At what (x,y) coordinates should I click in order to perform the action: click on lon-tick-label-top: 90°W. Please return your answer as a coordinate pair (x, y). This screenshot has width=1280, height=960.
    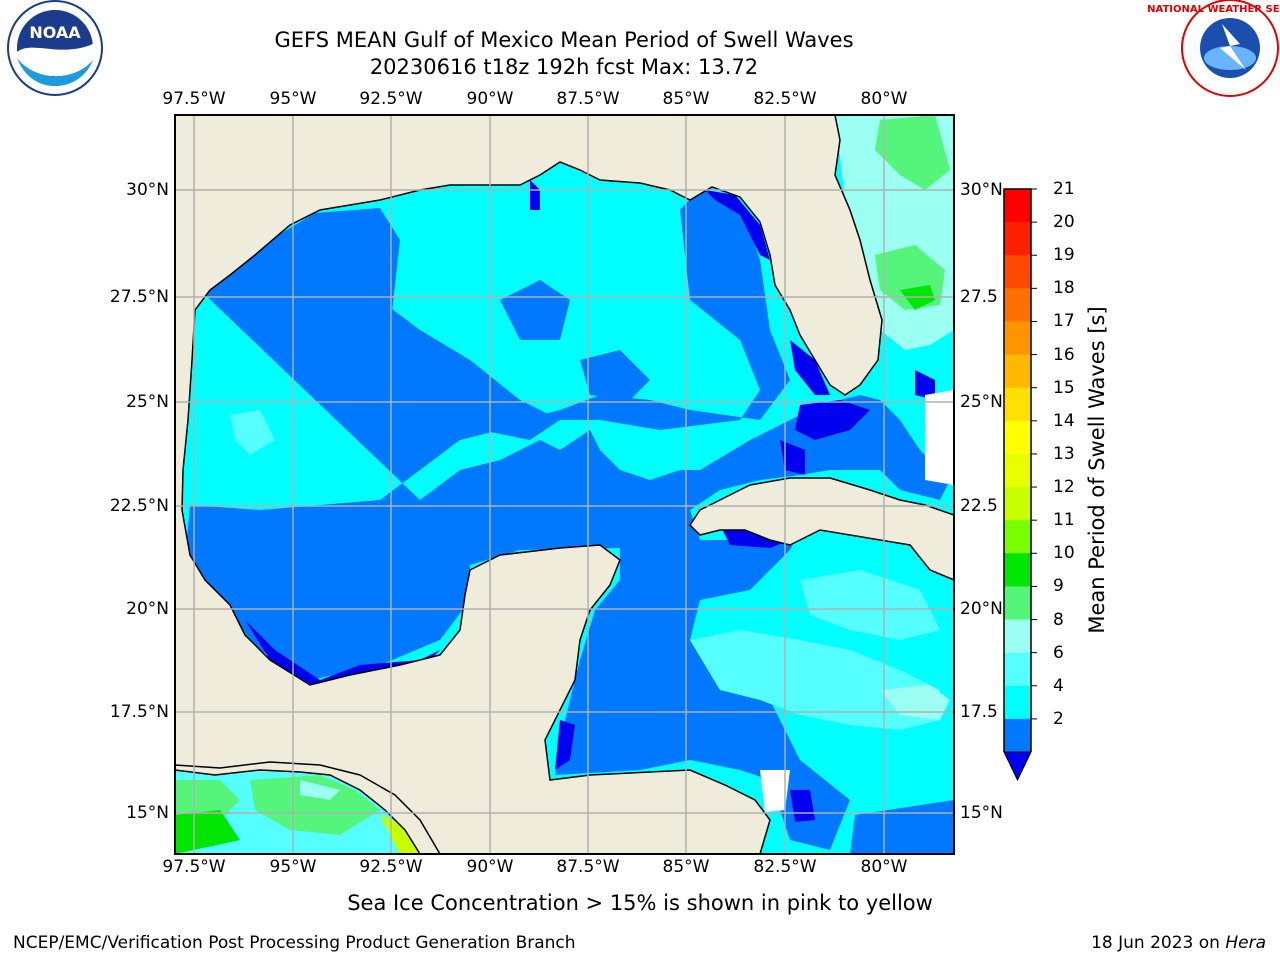
    Looking at the image, I should click on (490, 99).